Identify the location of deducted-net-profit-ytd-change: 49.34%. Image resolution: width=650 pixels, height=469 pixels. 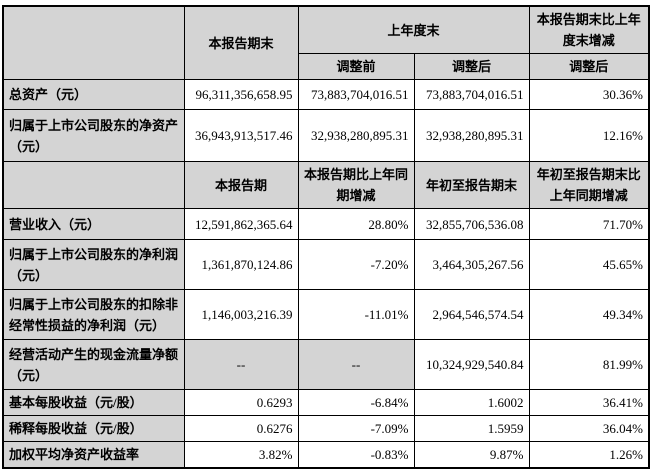
(589, 314).